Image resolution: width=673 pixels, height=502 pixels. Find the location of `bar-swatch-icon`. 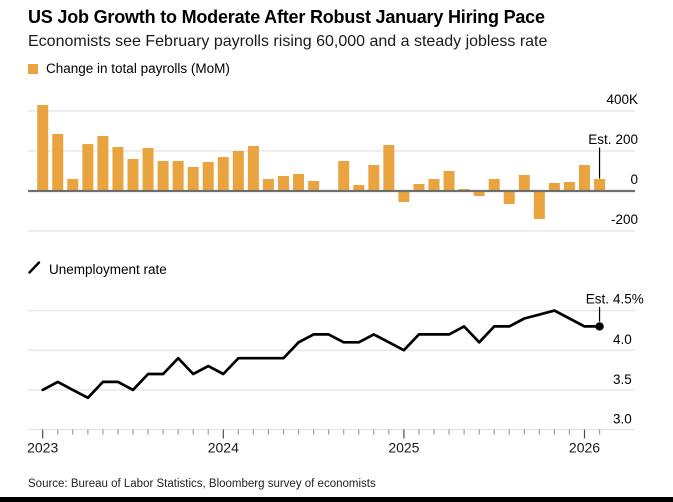

bar-swatch-icon is located at coordinates (33, 68).